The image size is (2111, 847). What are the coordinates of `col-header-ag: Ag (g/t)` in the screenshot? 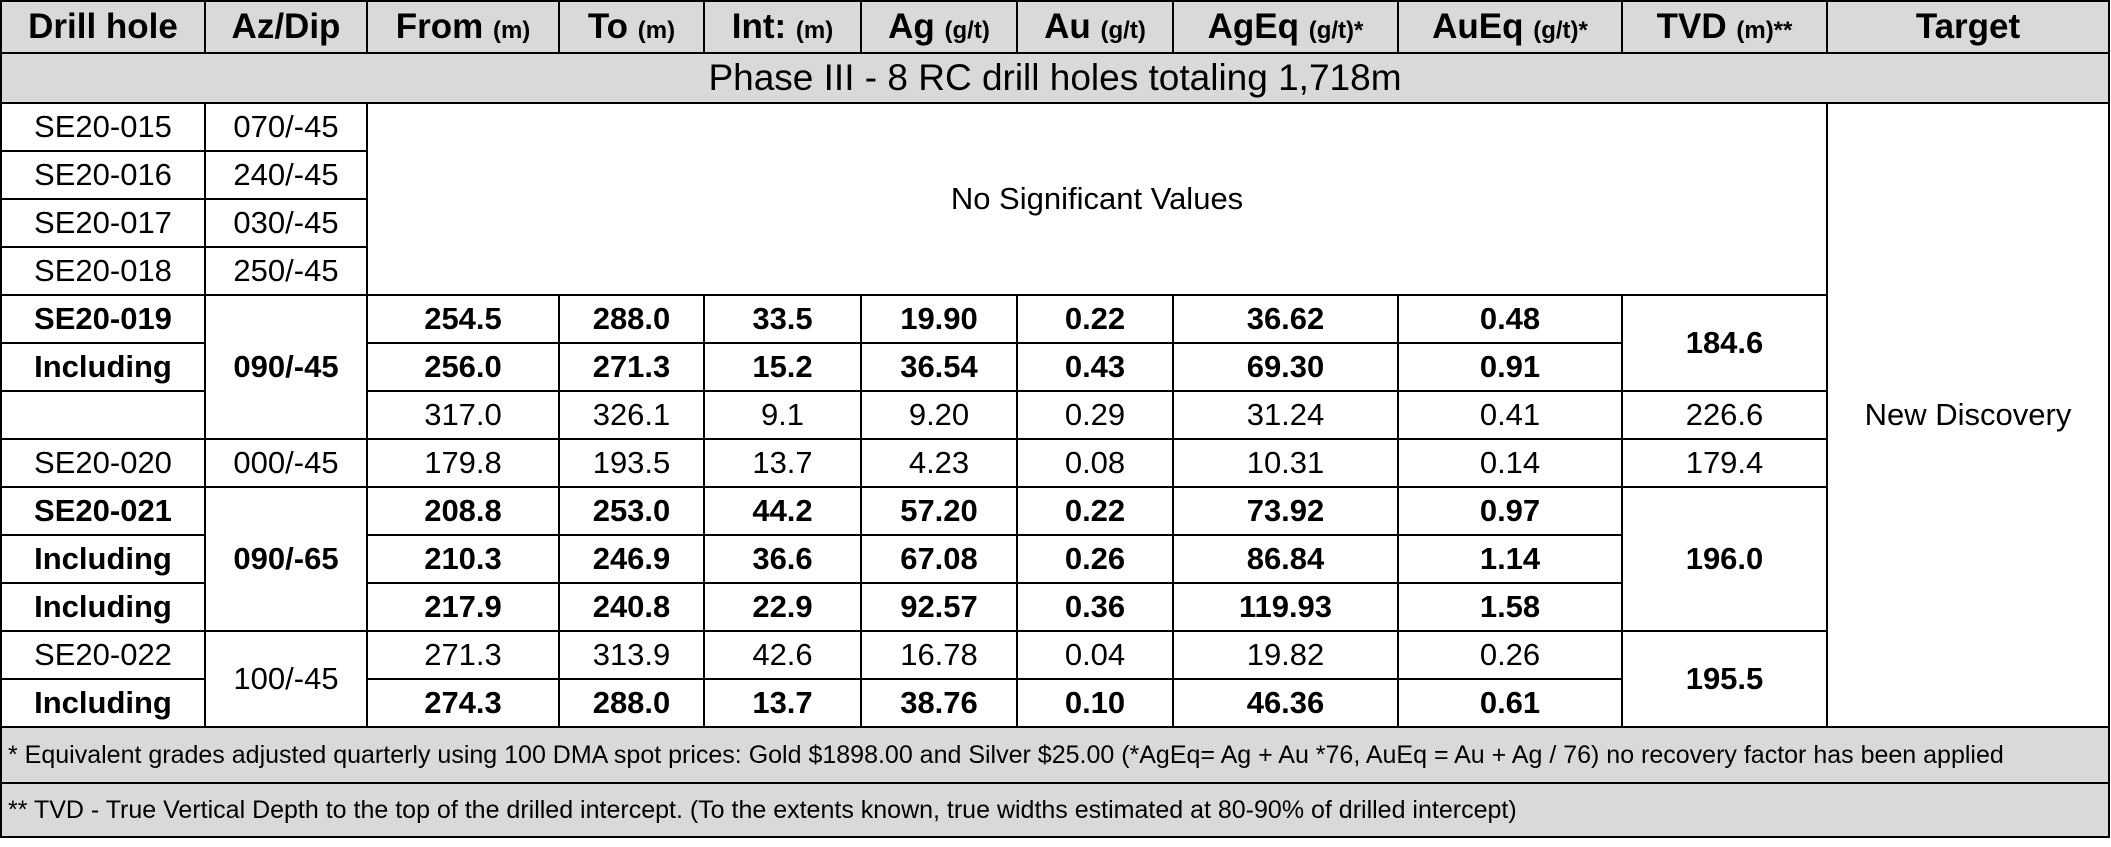 It's located at (939, 27).